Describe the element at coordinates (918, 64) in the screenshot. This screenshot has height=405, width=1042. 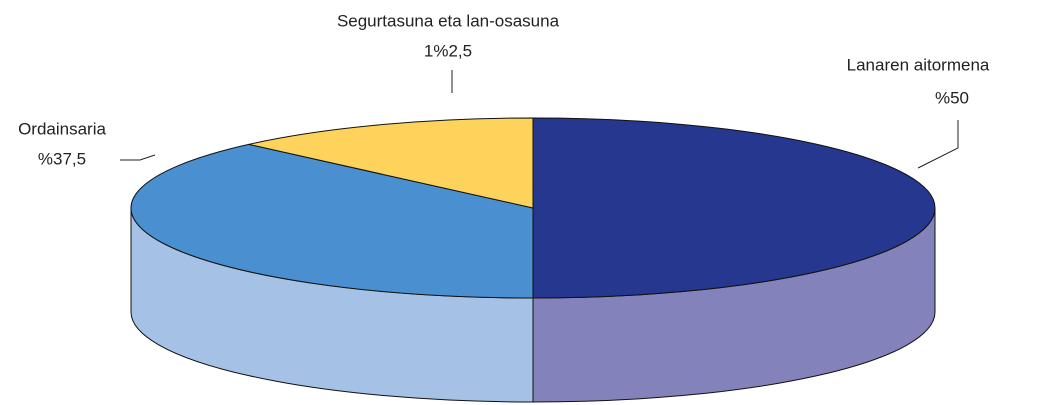
I see `slice-label: Lanaren aitormena` at that location.